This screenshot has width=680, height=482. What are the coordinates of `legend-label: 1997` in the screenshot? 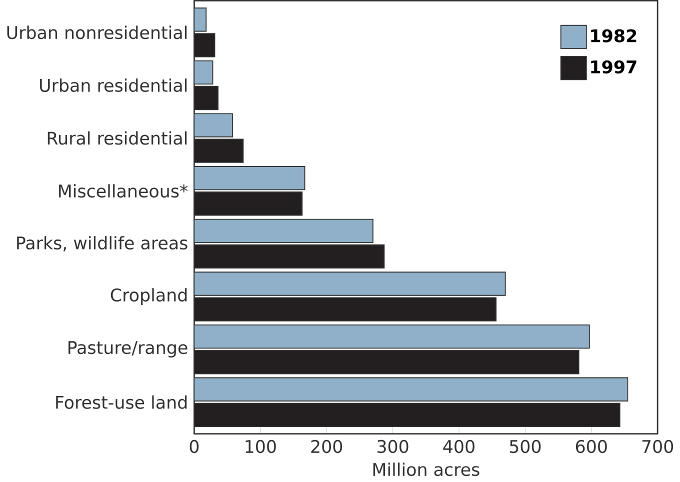 It's located at (613, 67).